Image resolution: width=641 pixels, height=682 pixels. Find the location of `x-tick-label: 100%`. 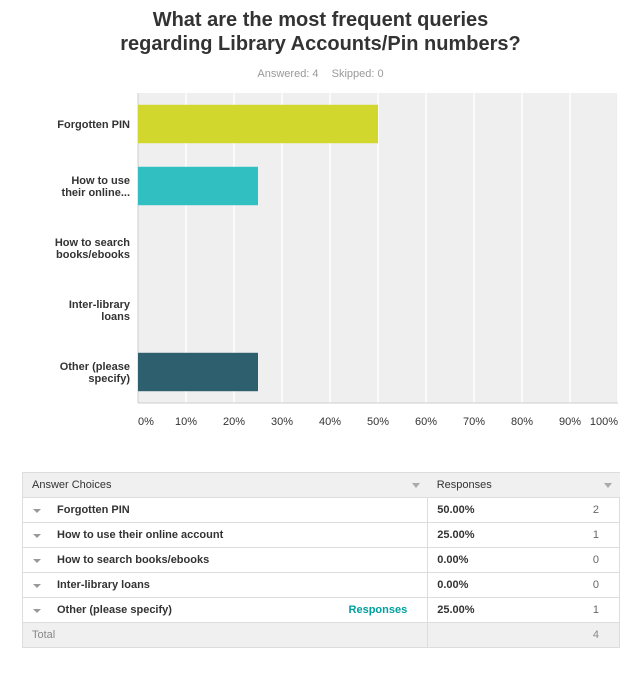

x-tick-label: 100% is located at coordinates (604, 422).